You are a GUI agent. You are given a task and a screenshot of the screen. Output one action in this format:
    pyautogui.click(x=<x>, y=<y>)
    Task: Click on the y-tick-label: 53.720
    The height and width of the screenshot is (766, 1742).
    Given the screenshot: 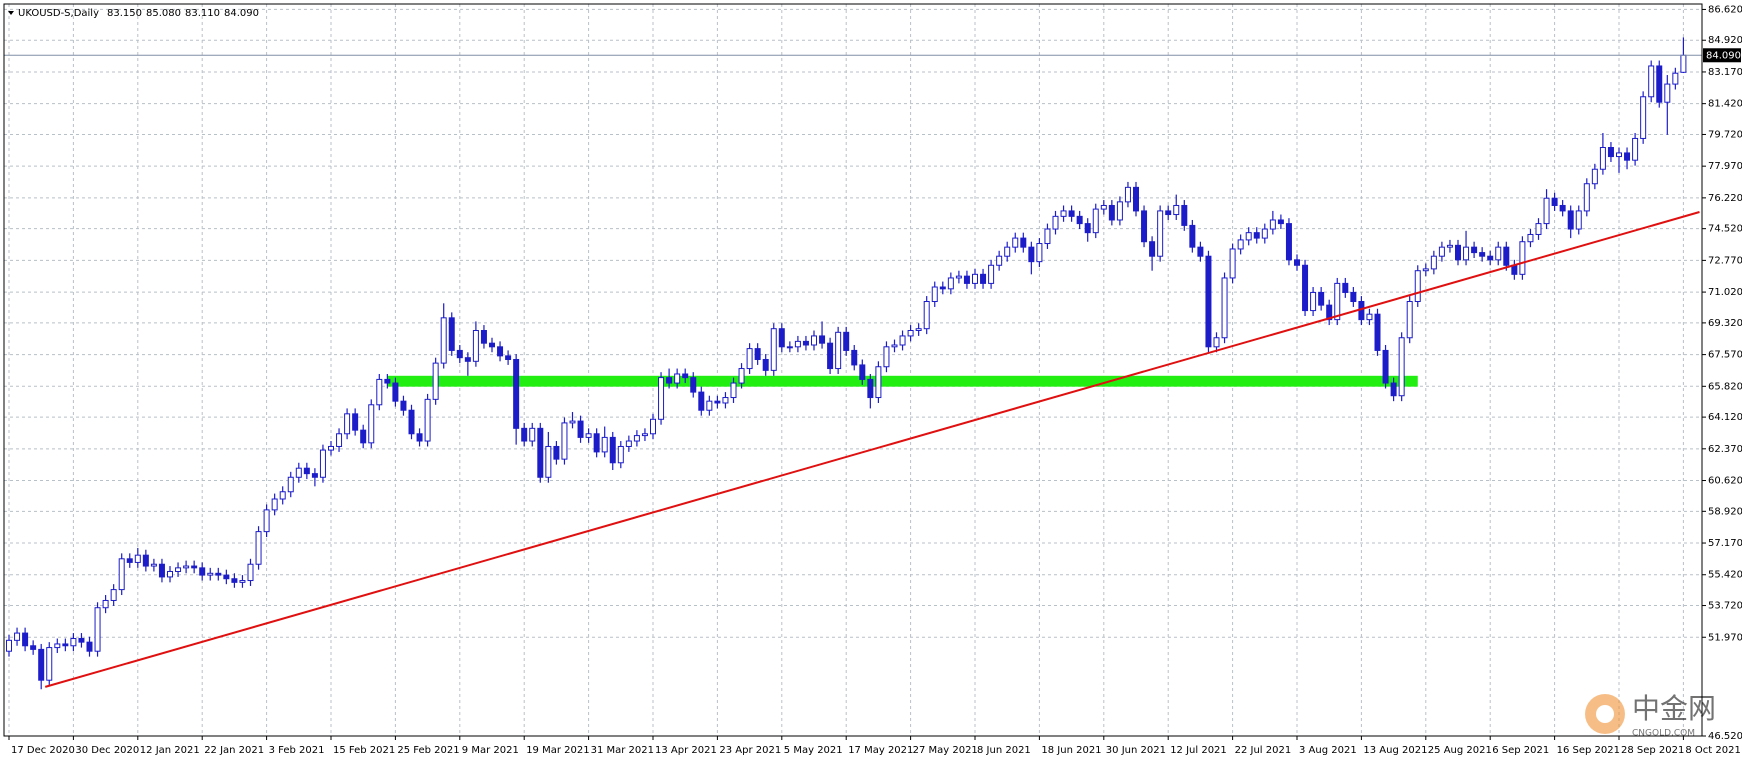 What is the action you would take?
    pyautogui.click(x=1725, y=606)
    